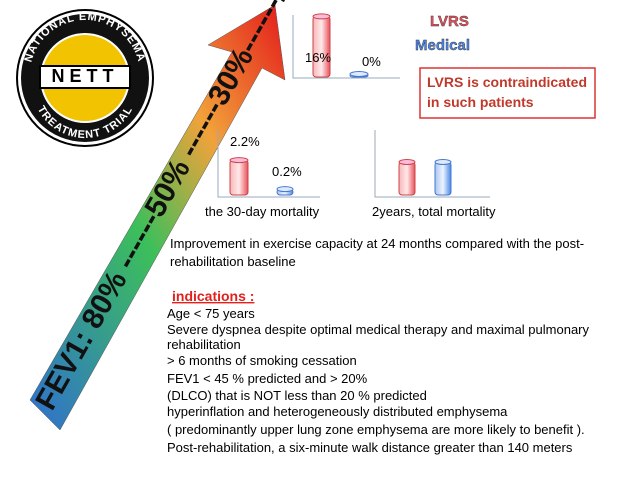  I want to click on indication-line: rehabilitation, so click(204, 344).